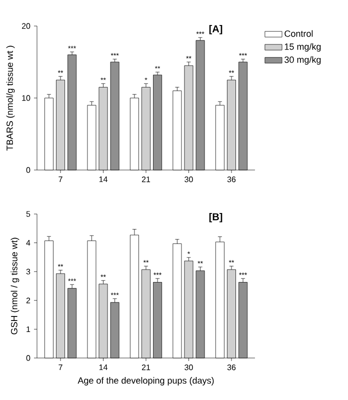  What do you see at coordinates (215, 29) in the screenshot?
I see `chart-title: [A]` at bounding box center [215, 29].